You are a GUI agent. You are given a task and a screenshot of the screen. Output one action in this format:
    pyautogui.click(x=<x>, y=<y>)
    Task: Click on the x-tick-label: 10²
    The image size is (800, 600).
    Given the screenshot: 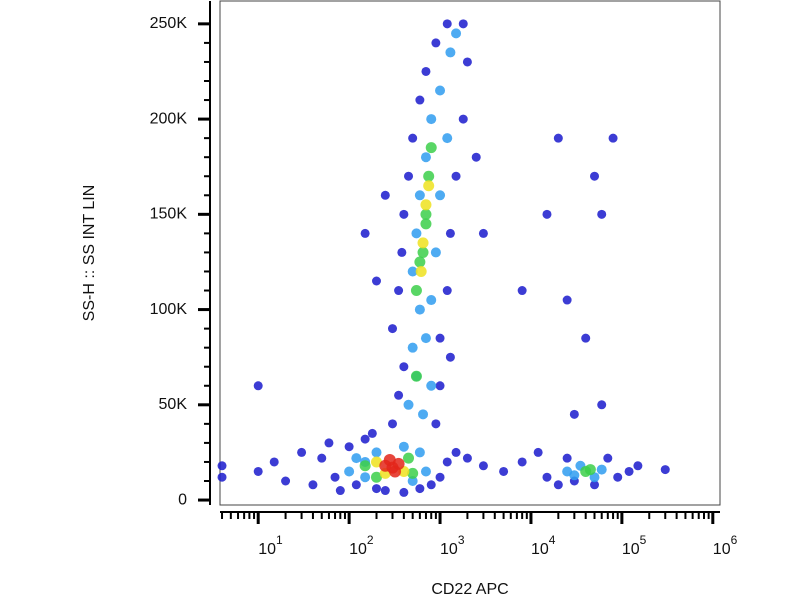 What is the action you would take?
    pyautogui.click(x=361, y=545)
    